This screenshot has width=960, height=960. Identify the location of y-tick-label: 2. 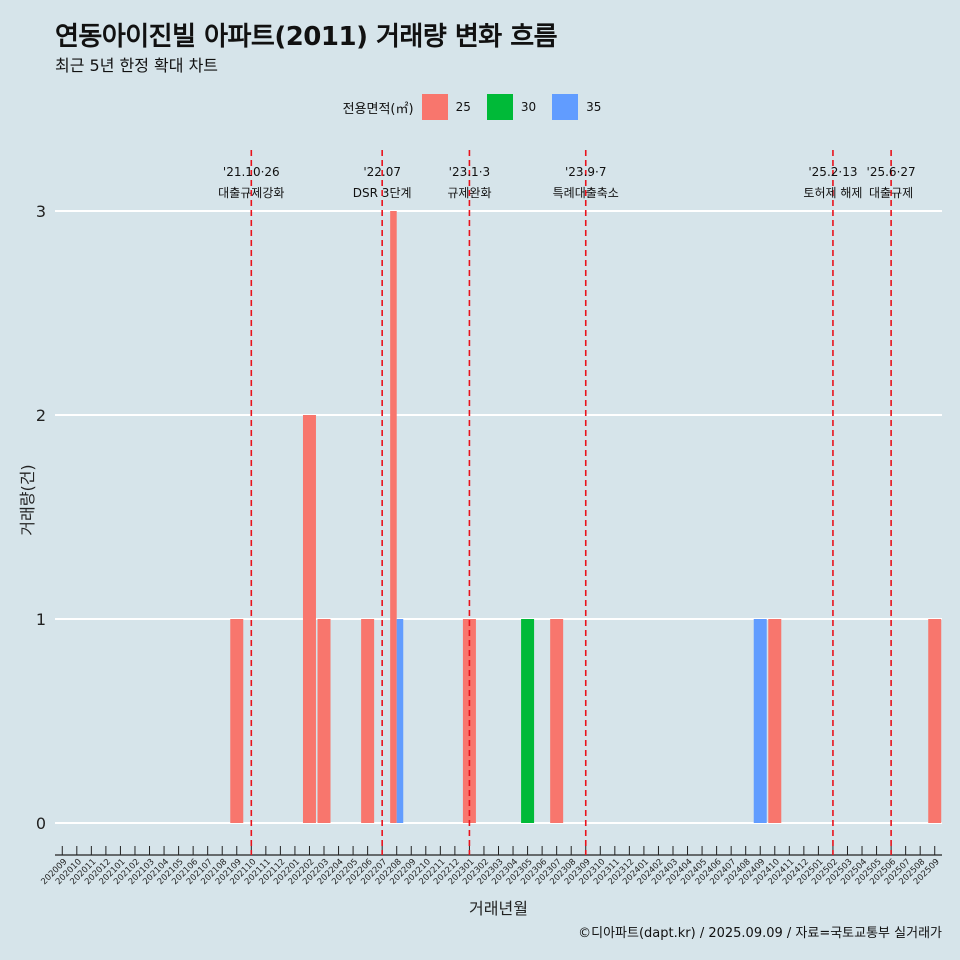
(41, 415).